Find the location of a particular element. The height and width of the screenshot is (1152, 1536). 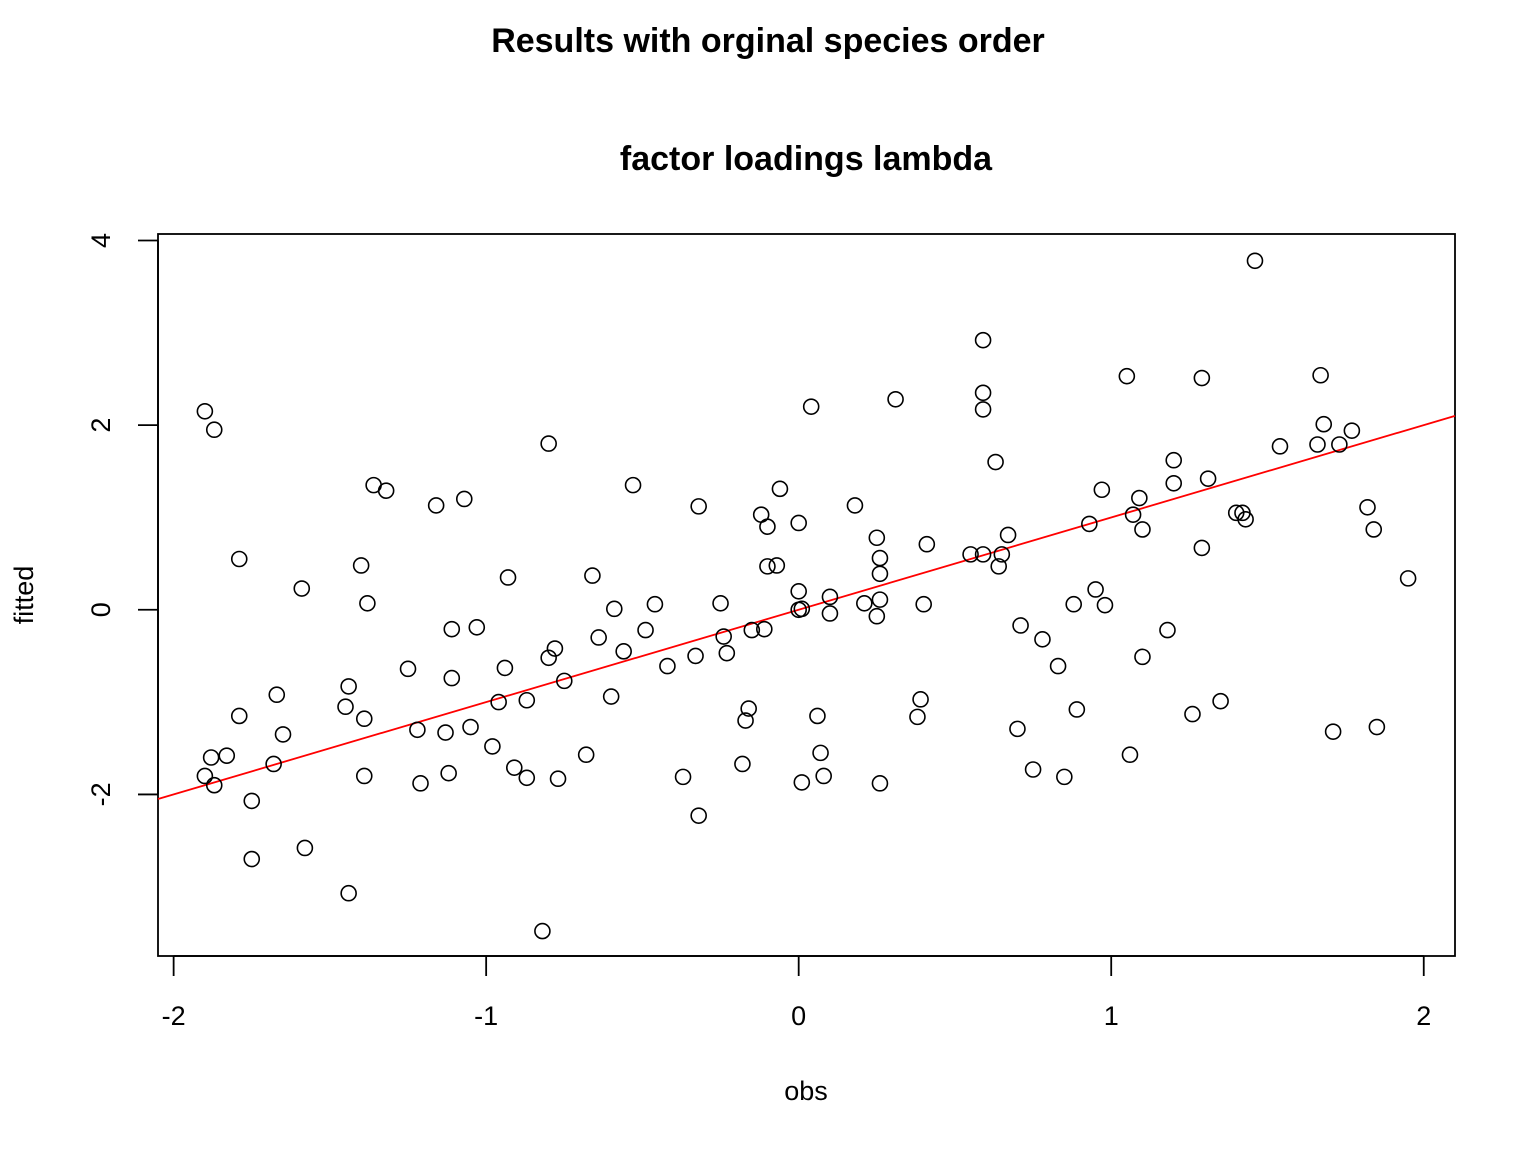

x-tick-label: -2 is located at coordinates (174, 1016).